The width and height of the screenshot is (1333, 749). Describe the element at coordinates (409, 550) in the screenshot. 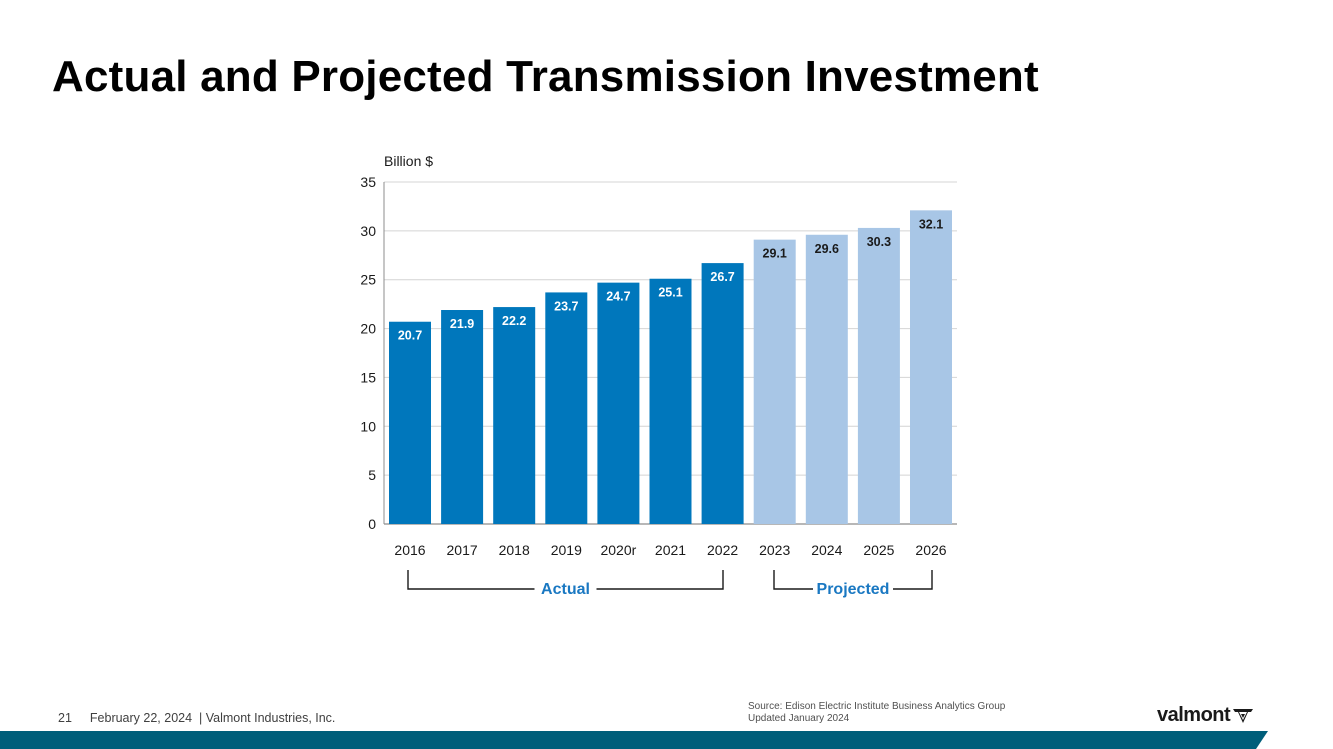

I see `x-tick-label-2016: 2016` at that location.